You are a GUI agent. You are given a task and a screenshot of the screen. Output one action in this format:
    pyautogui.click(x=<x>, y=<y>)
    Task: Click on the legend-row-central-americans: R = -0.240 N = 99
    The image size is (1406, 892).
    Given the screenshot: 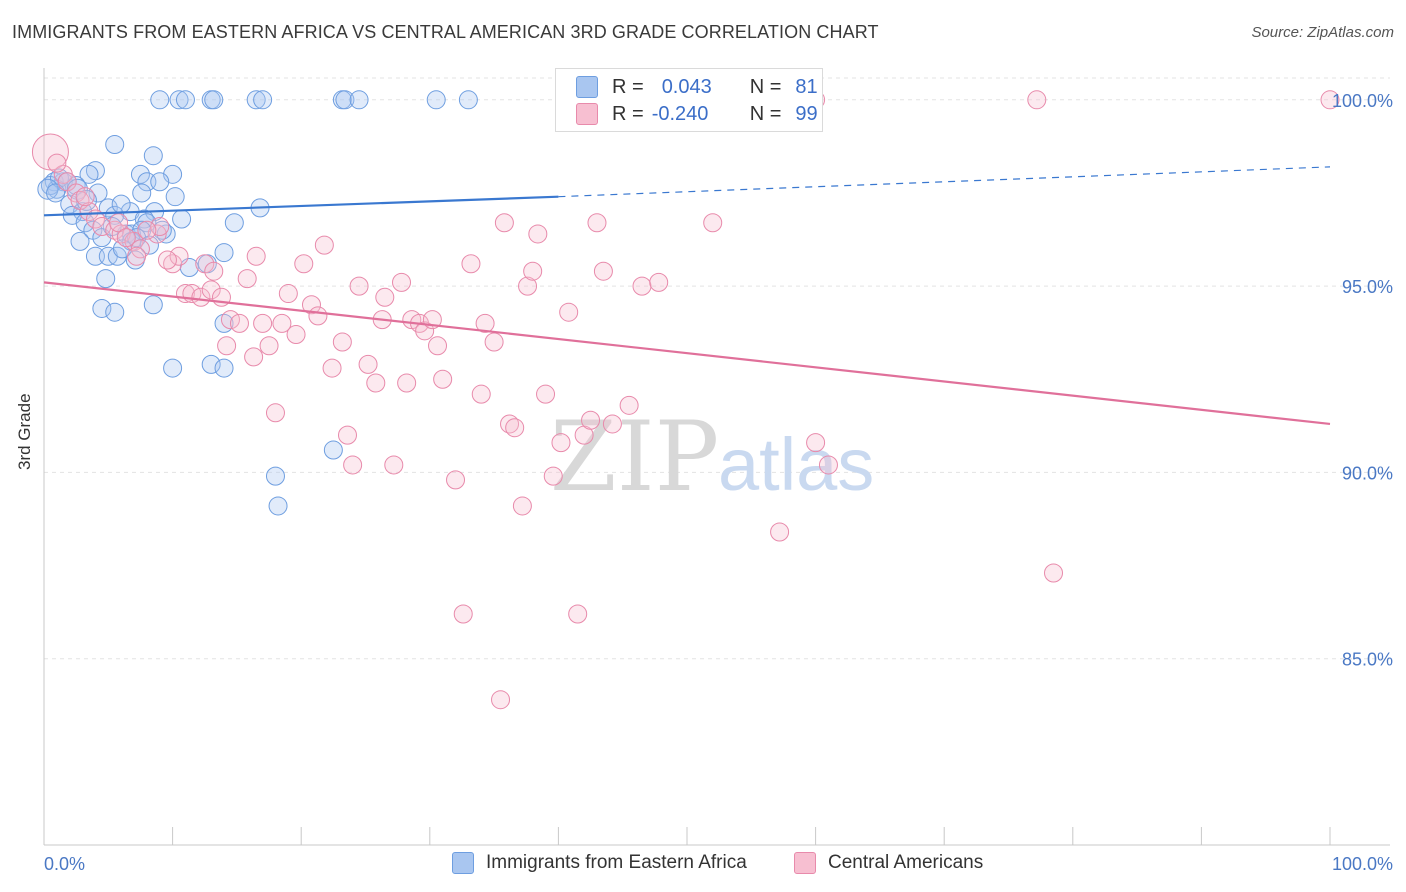 What is the action you would take?
    pyautogui.click(x=697, y=114)
    